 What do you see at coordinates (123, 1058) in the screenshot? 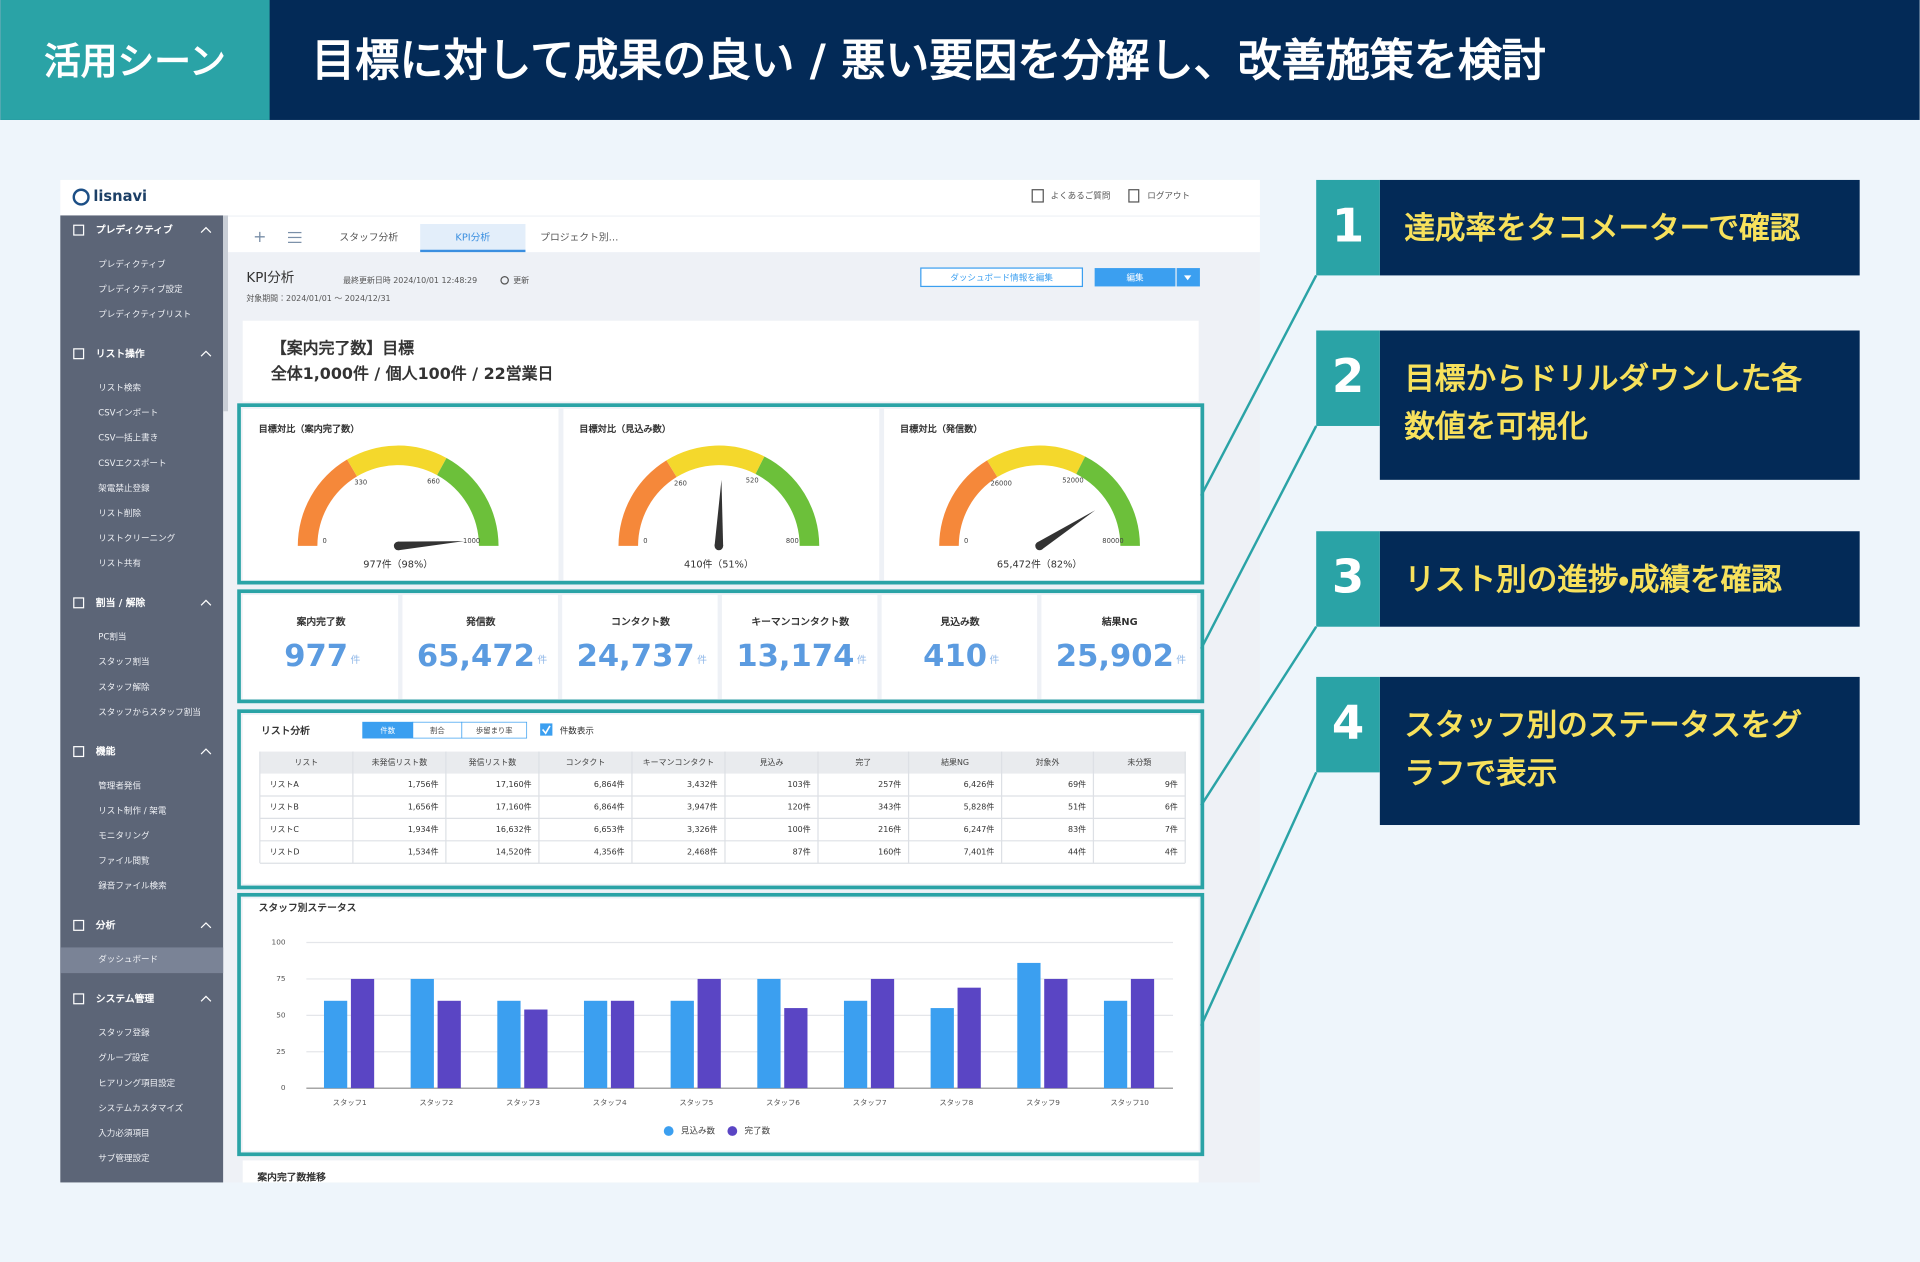
I see `sidebar-item: グループ設定` at bounding box center [123, 1058].